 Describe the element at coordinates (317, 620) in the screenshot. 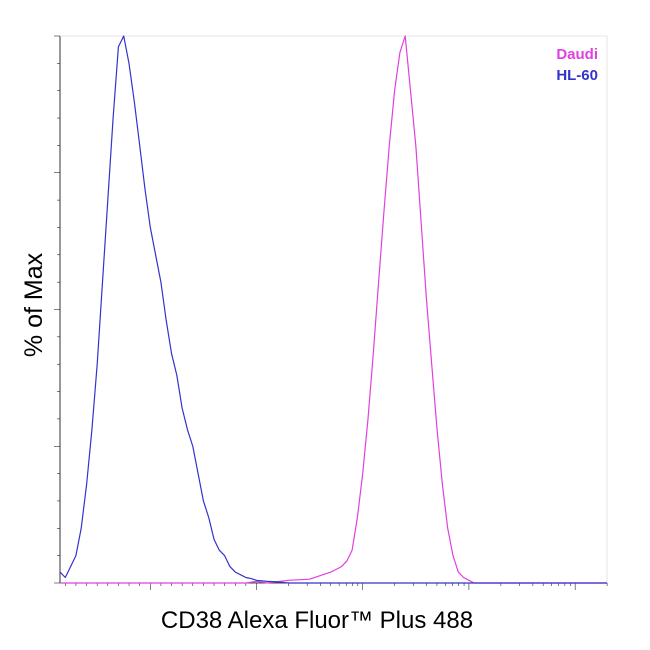

I see `x-axis-label: CD38 Alexa Fluor™ Plus 488` at that location.